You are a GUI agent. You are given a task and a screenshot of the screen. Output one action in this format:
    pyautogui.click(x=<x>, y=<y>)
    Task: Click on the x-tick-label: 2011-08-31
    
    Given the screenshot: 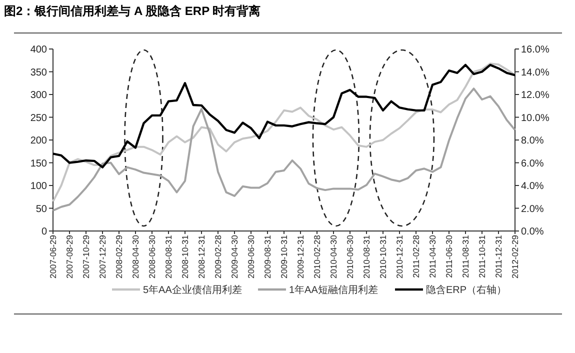 What is the action you would take?
    pyautogui.click(x=465, y=256)
    